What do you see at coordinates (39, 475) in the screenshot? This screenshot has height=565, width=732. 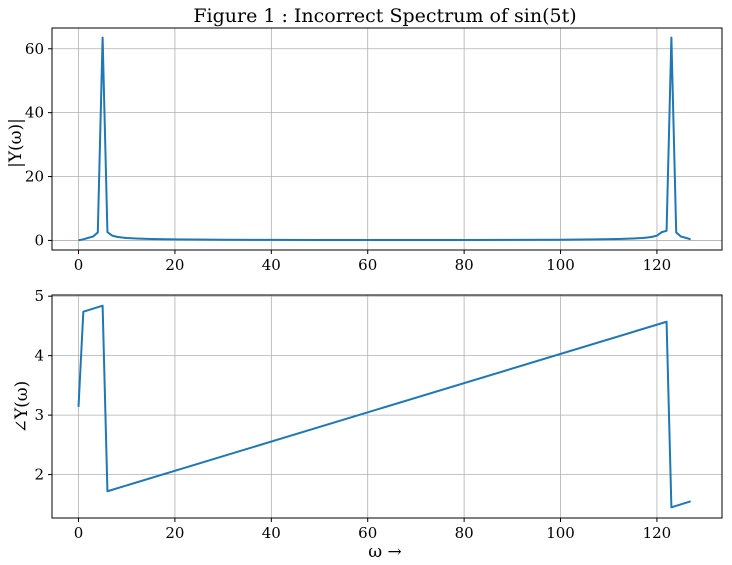 I see `y-tick-label: 2` at bounding box center [39, 475].